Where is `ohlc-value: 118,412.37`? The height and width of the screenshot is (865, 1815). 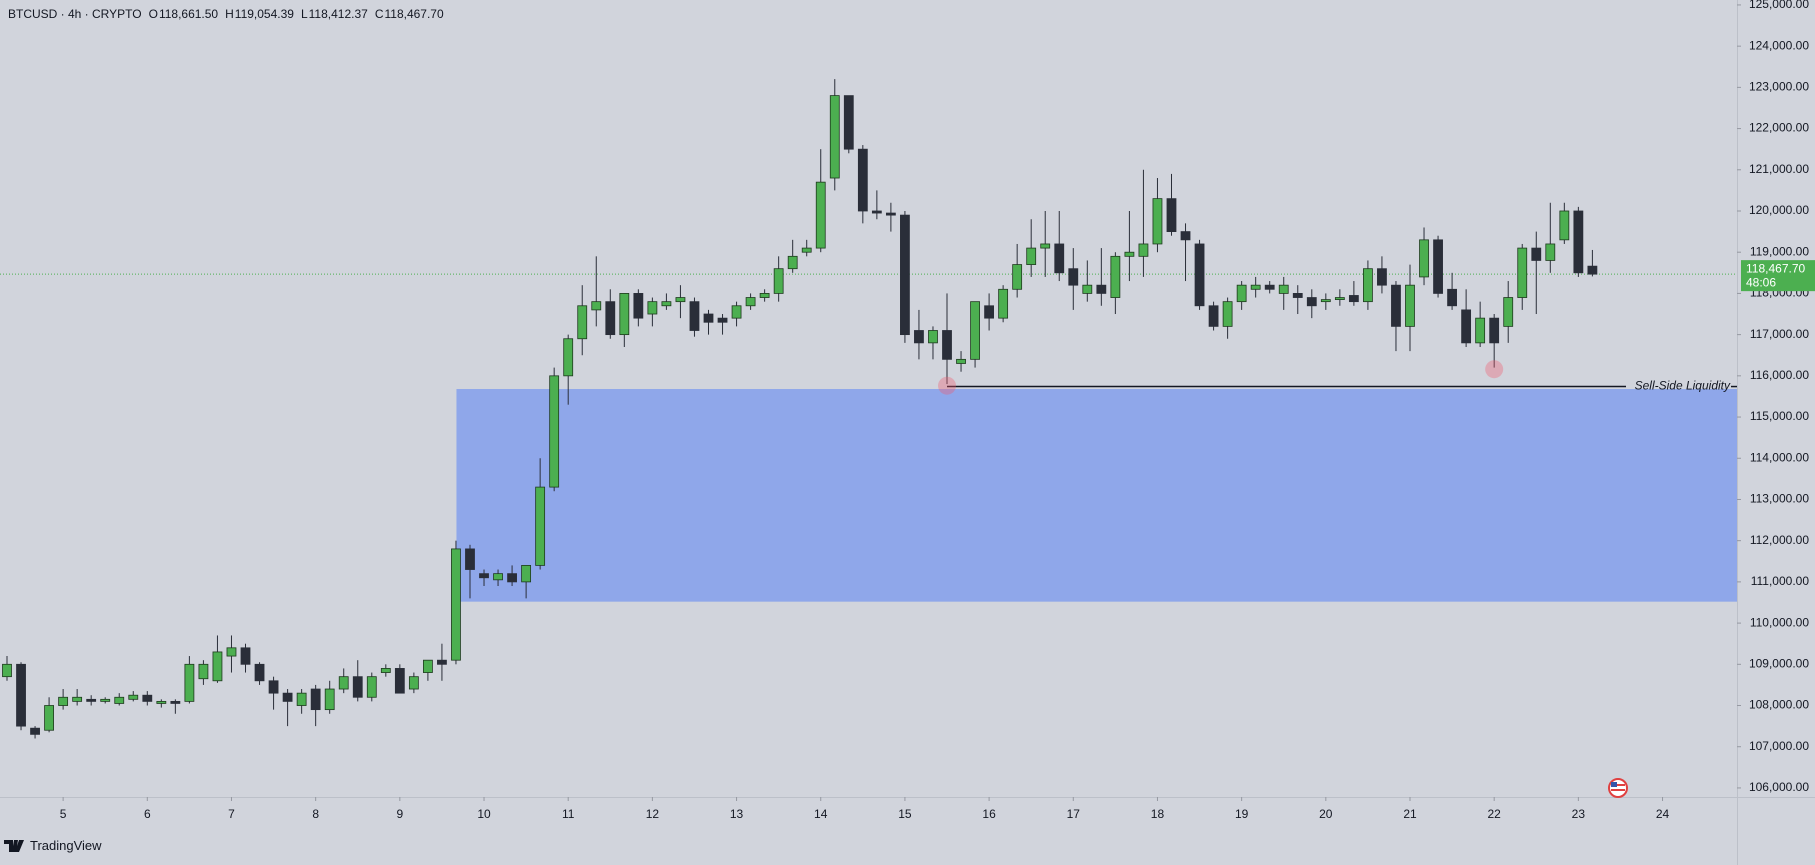 ohlc-value: 118,412.37 is located at coordinates (338, 14).